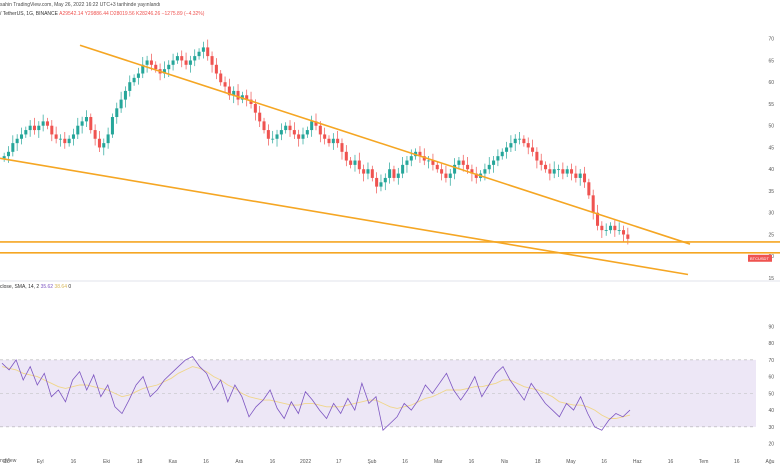  Describe the element at coordinates (60, 287) in the screenshot. I see `rsi-ma-value: 38.64` at that location.